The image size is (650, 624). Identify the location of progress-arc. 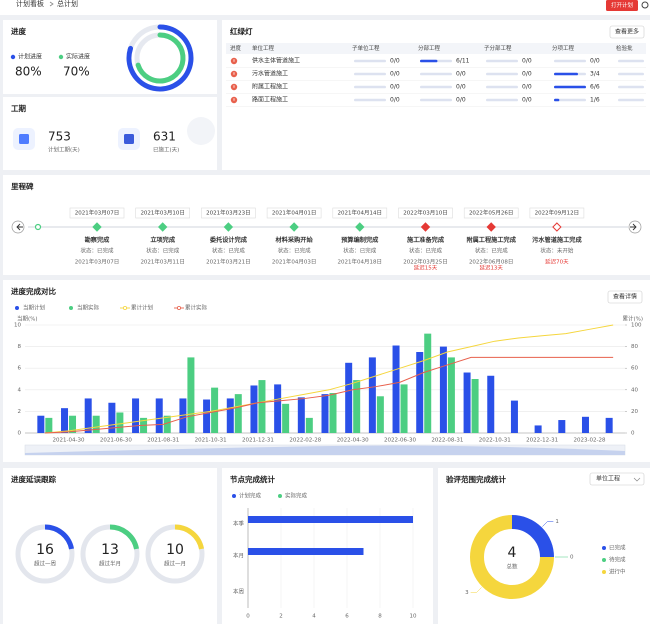
(160, 58).